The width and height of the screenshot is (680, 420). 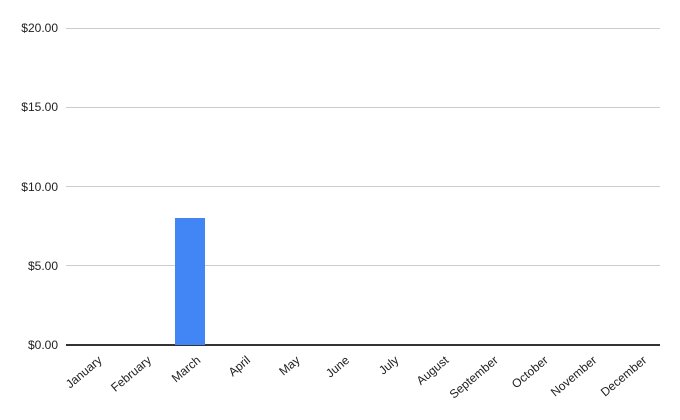 What do you see at coordinates (338, 367) in the screenshot?
I see `x-axis-label-june: June` at bounding box center [338, 367].